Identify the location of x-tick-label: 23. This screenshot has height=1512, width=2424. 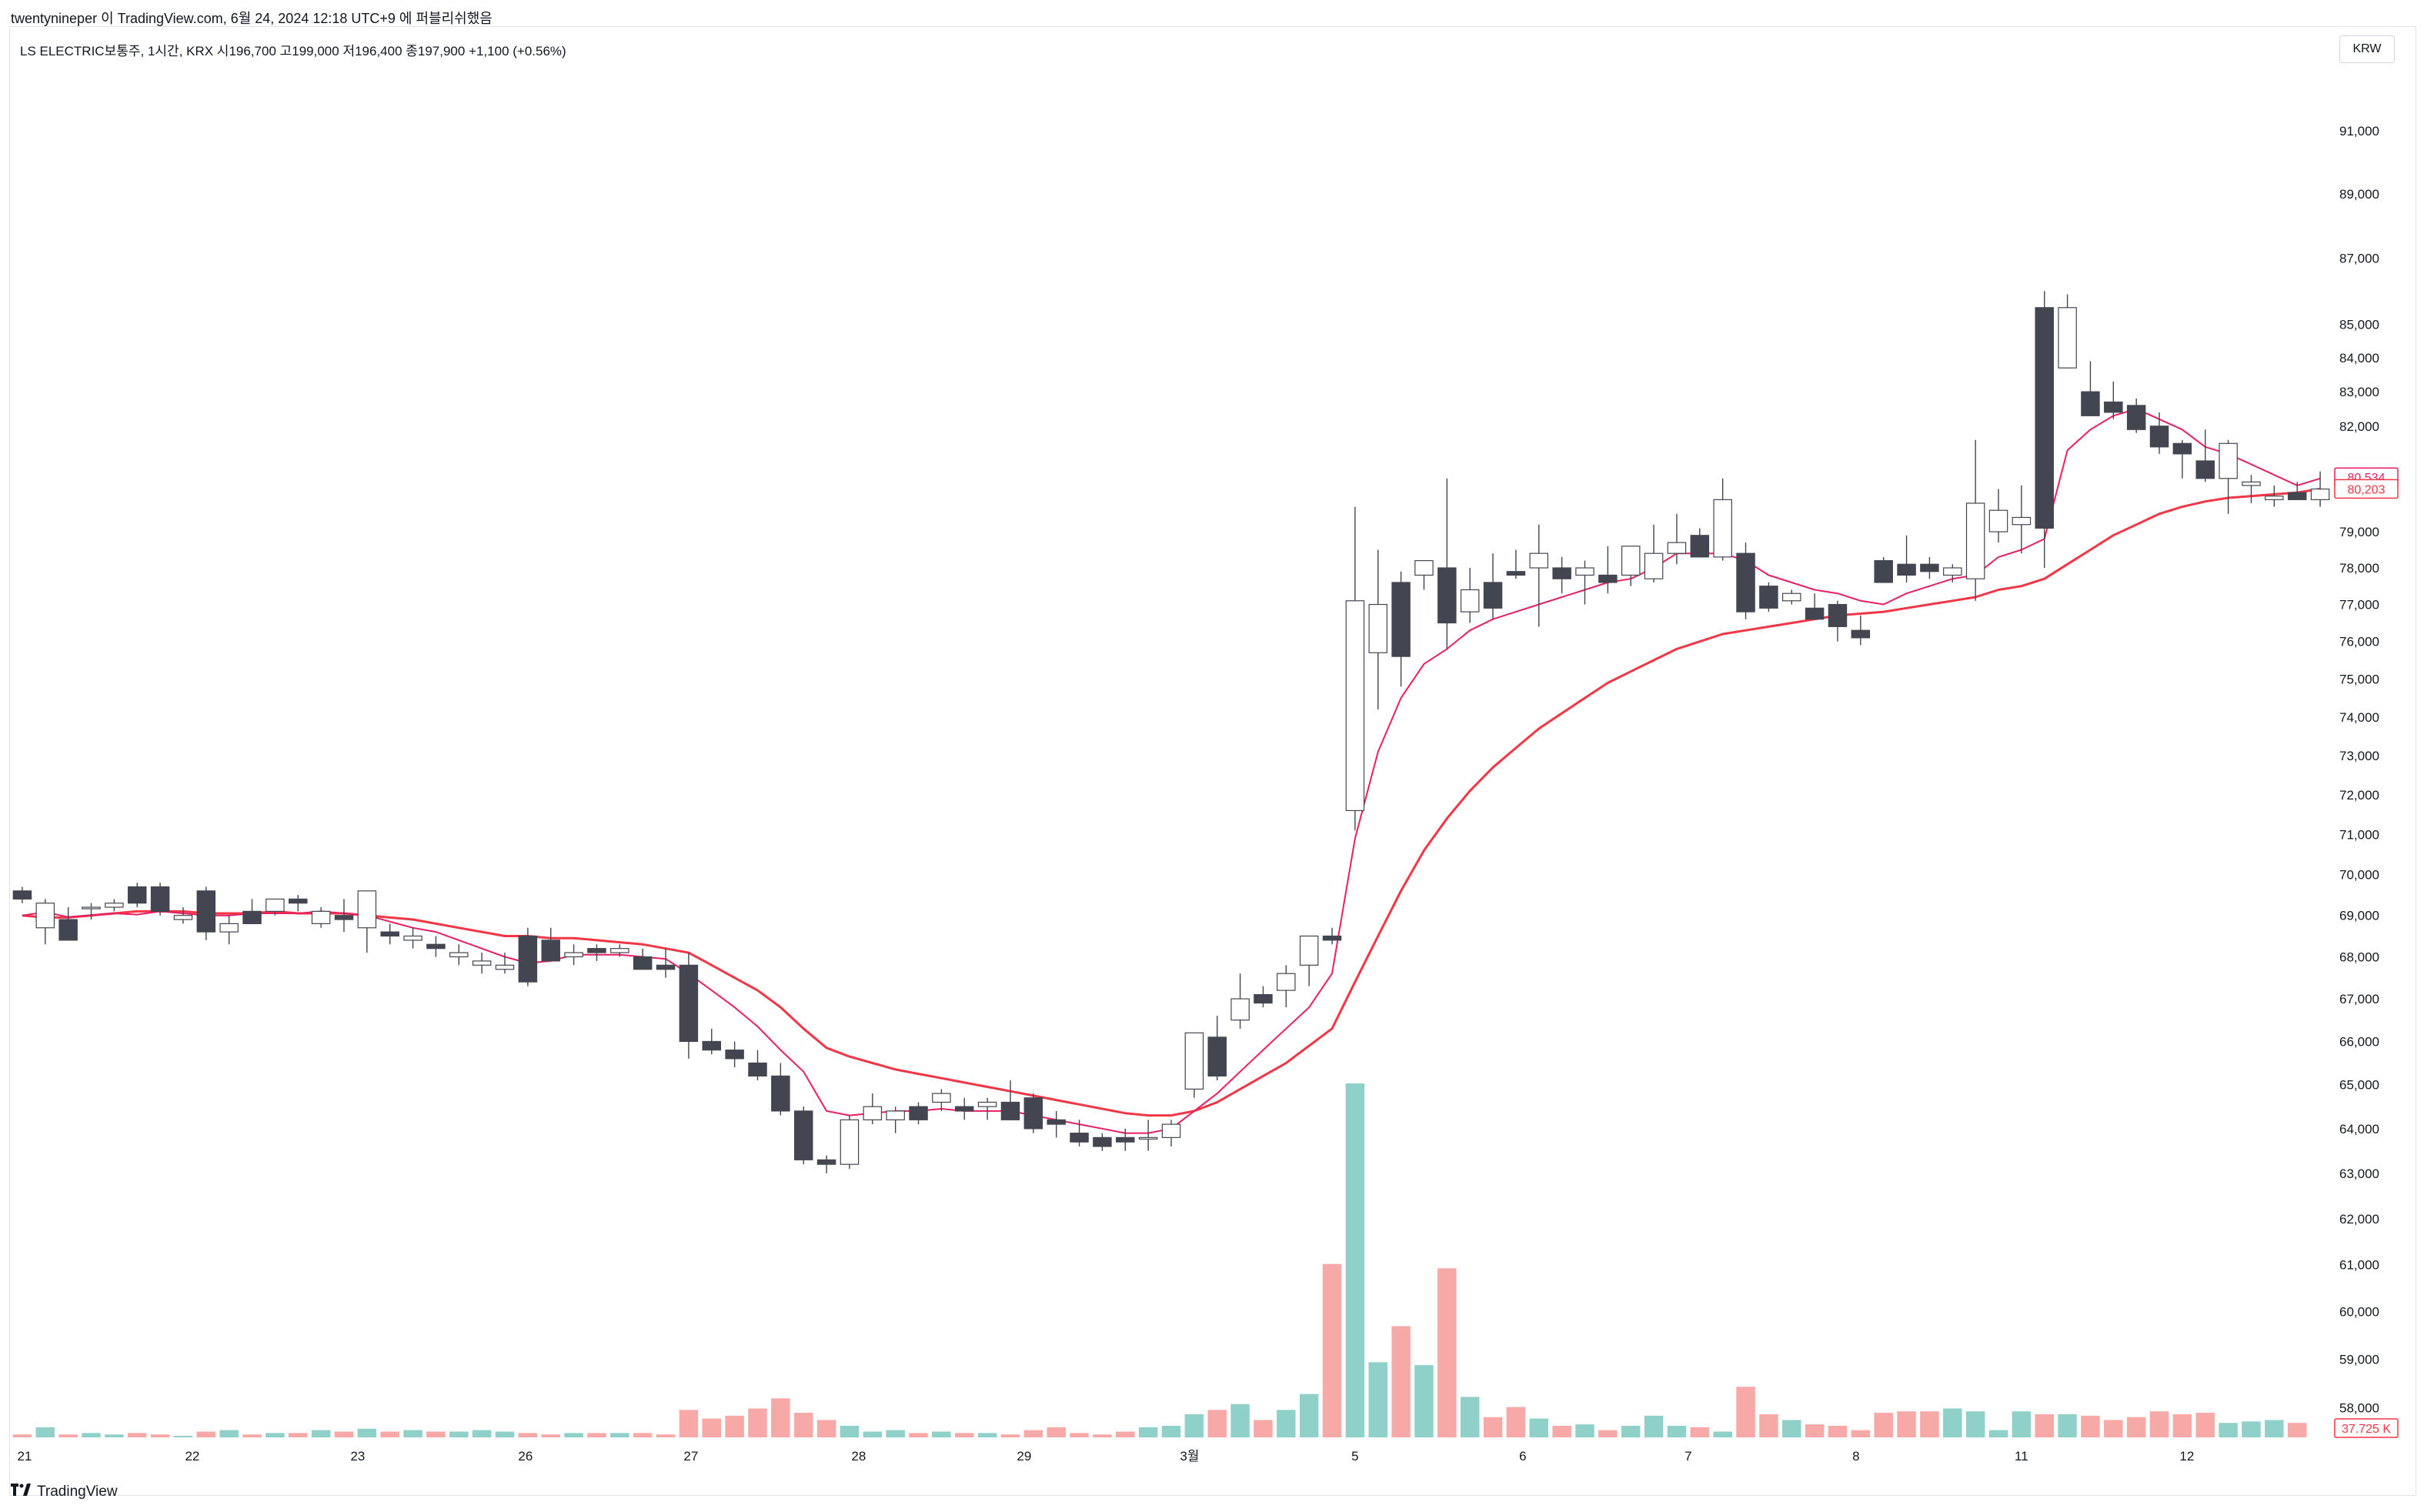
(357, 1456).